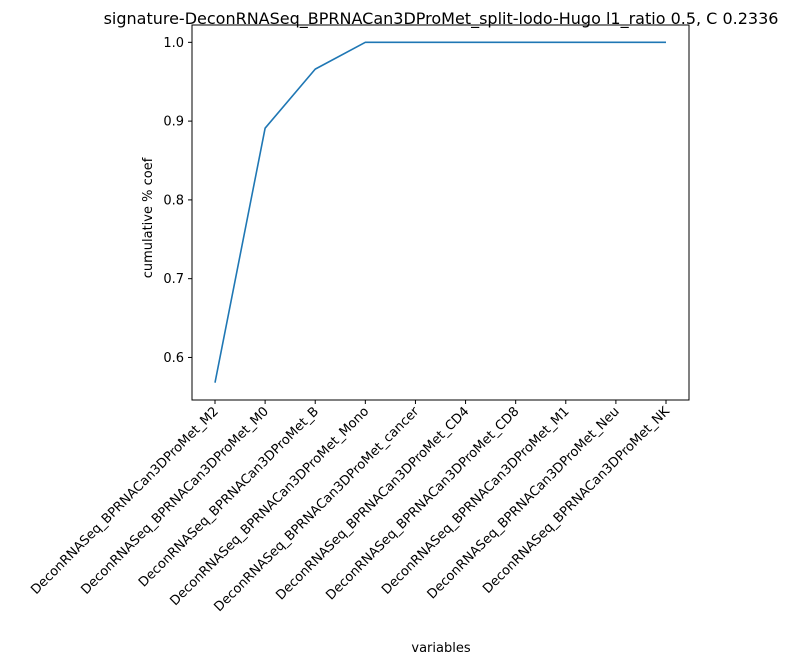 This screenshot has width=801, height=665. What do you see at coordinates (148, 217) in the screenshot?
I see `y-axis-label: cumulative % coef` at bounding box center [148, 217].